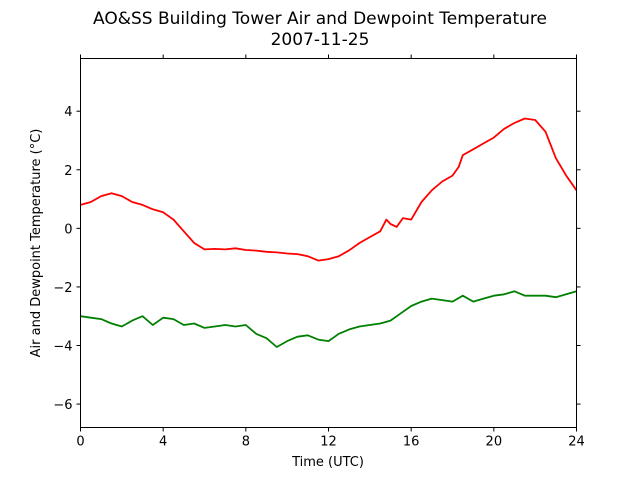  I want to click on x-tick-label: 20, so click(494, 442).